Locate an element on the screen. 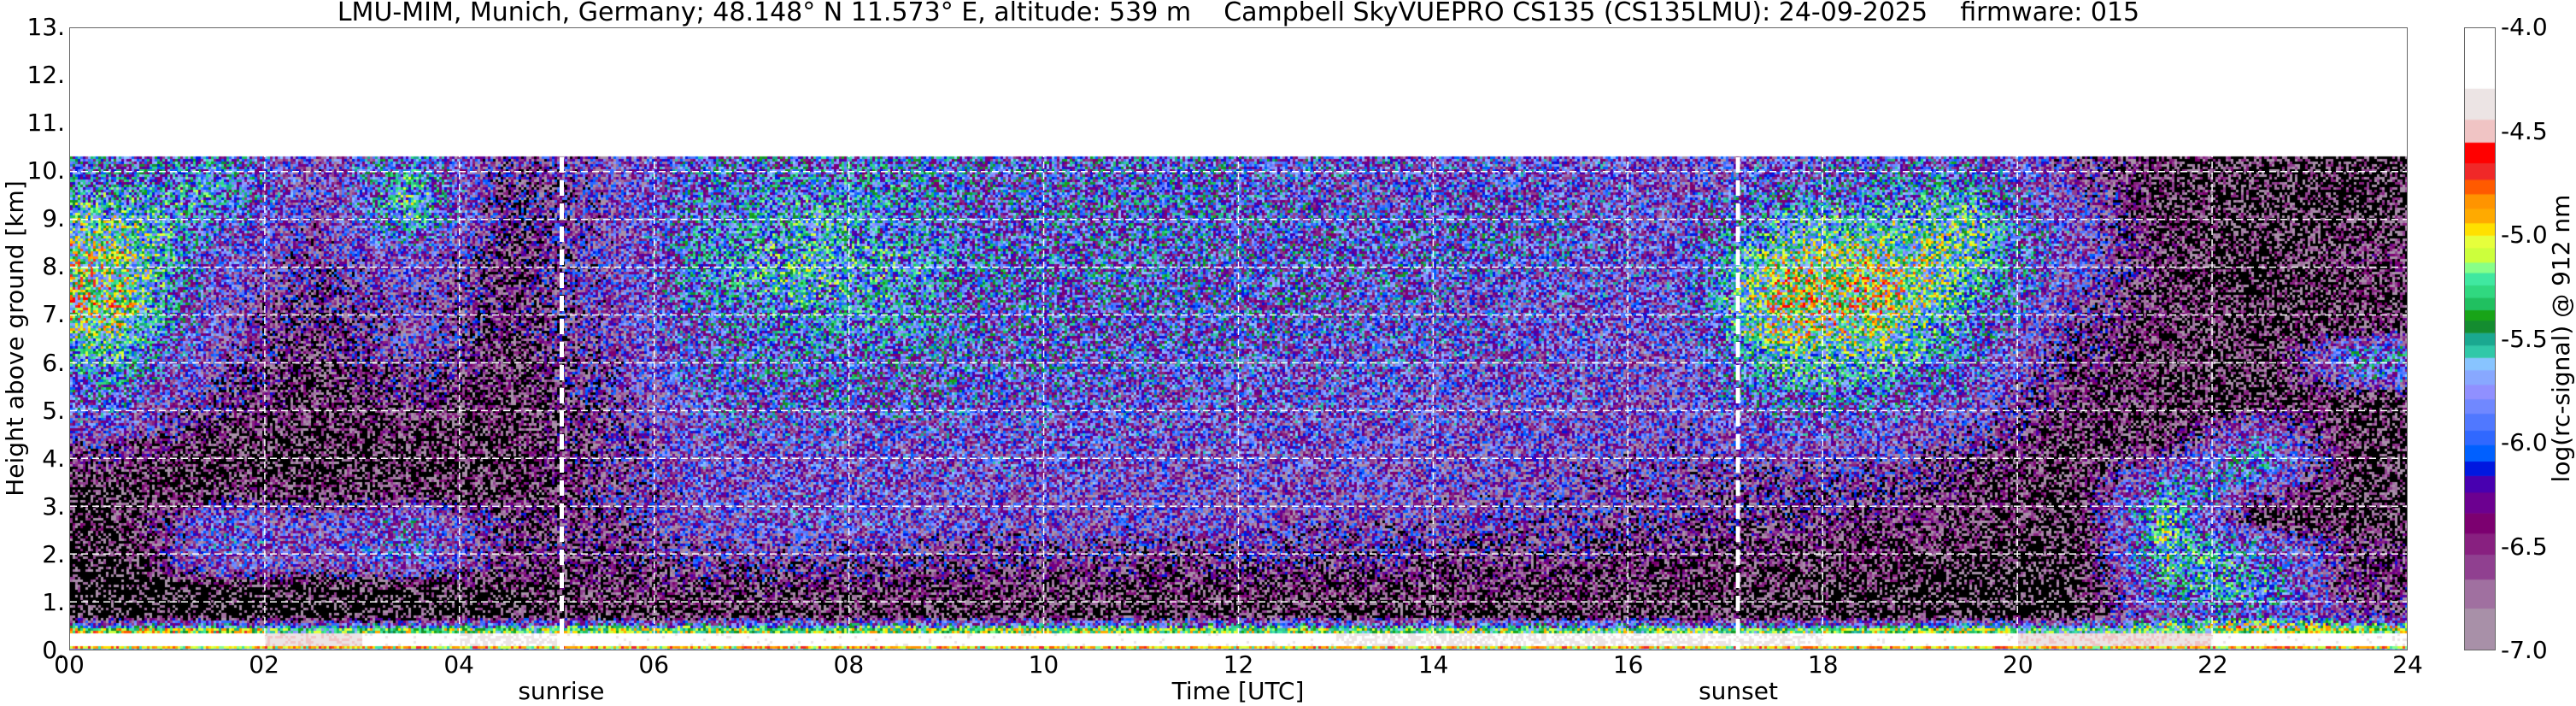  y-tick-label: 13. is located at coordinates (45, 27).